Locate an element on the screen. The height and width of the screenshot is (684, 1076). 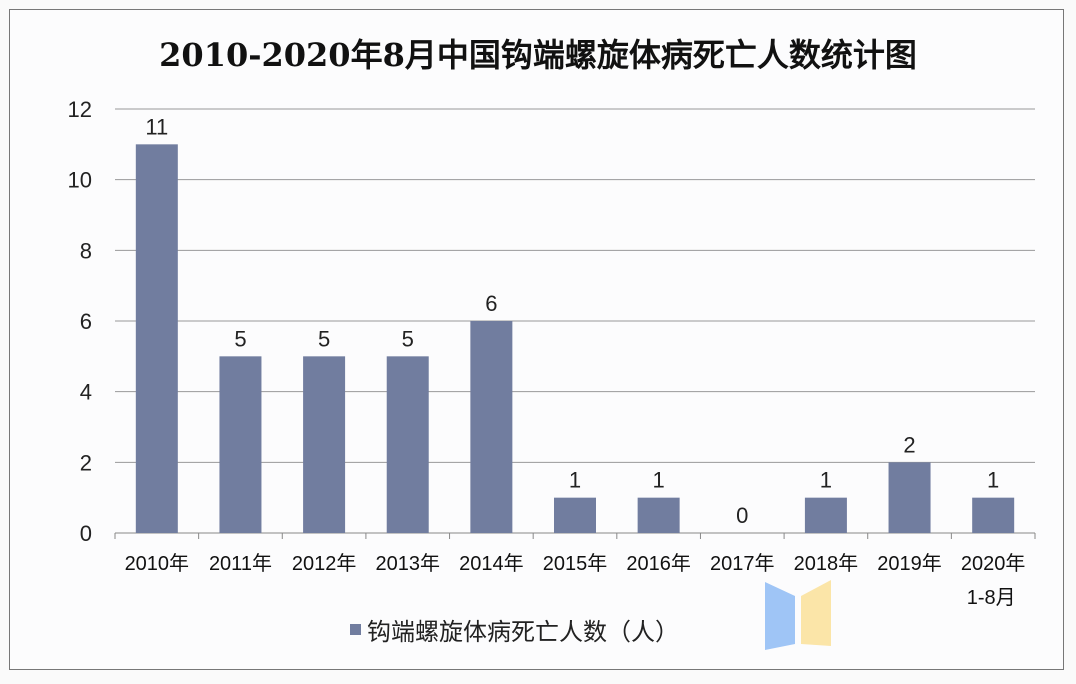
data-label: 6 is located at coordinates (491, 303).